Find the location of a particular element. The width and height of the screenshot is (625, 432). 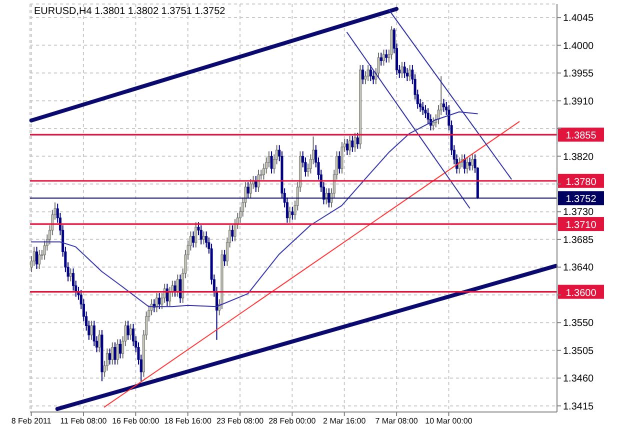

y-tick-label: 1.3550 is located at coordinates (578, 324).